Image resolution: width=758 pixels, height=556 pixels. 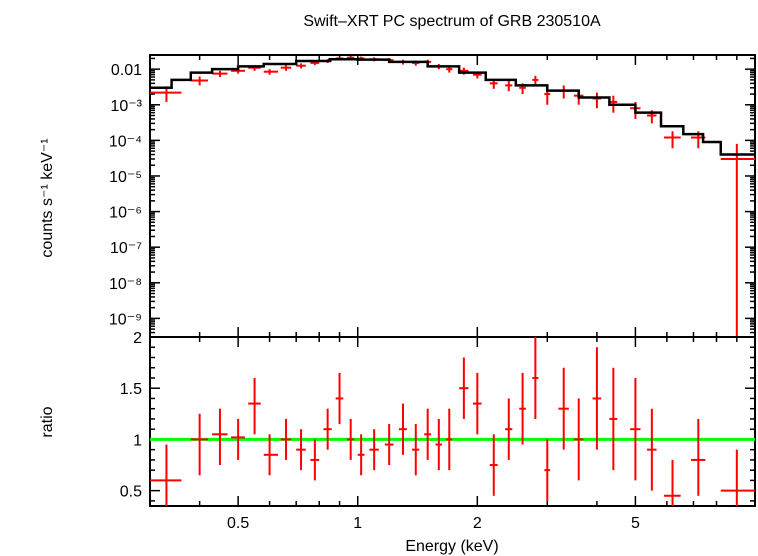 I want to click on y-tick-label: 10⁻⁶, so click(x=125, y=213).